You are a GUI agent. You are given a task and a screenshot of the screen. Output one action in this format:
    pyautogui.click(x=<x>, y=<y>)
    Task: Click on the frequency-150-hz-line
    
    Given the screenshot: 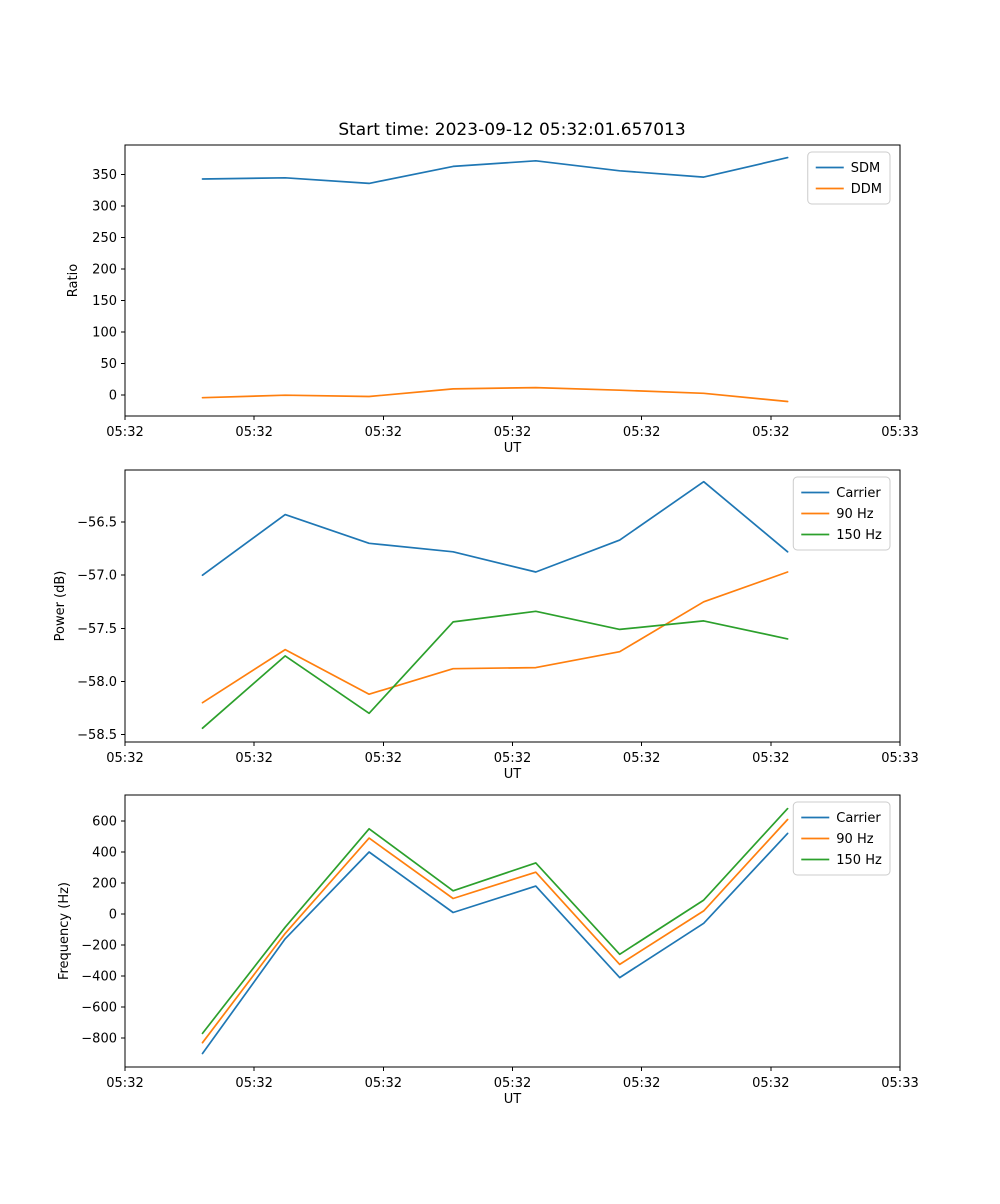 What is the action you would take?
    pyautogui.click(x=495, y=921)
    